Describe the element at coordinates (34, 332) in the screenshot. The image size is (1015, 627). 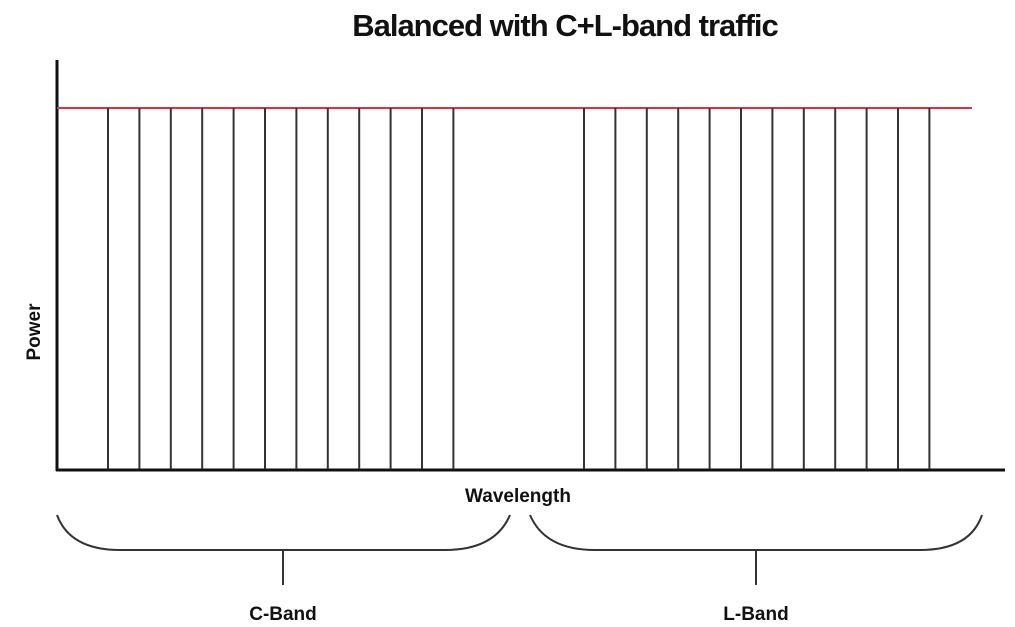
I see `y-axis-label: Power` at that location.